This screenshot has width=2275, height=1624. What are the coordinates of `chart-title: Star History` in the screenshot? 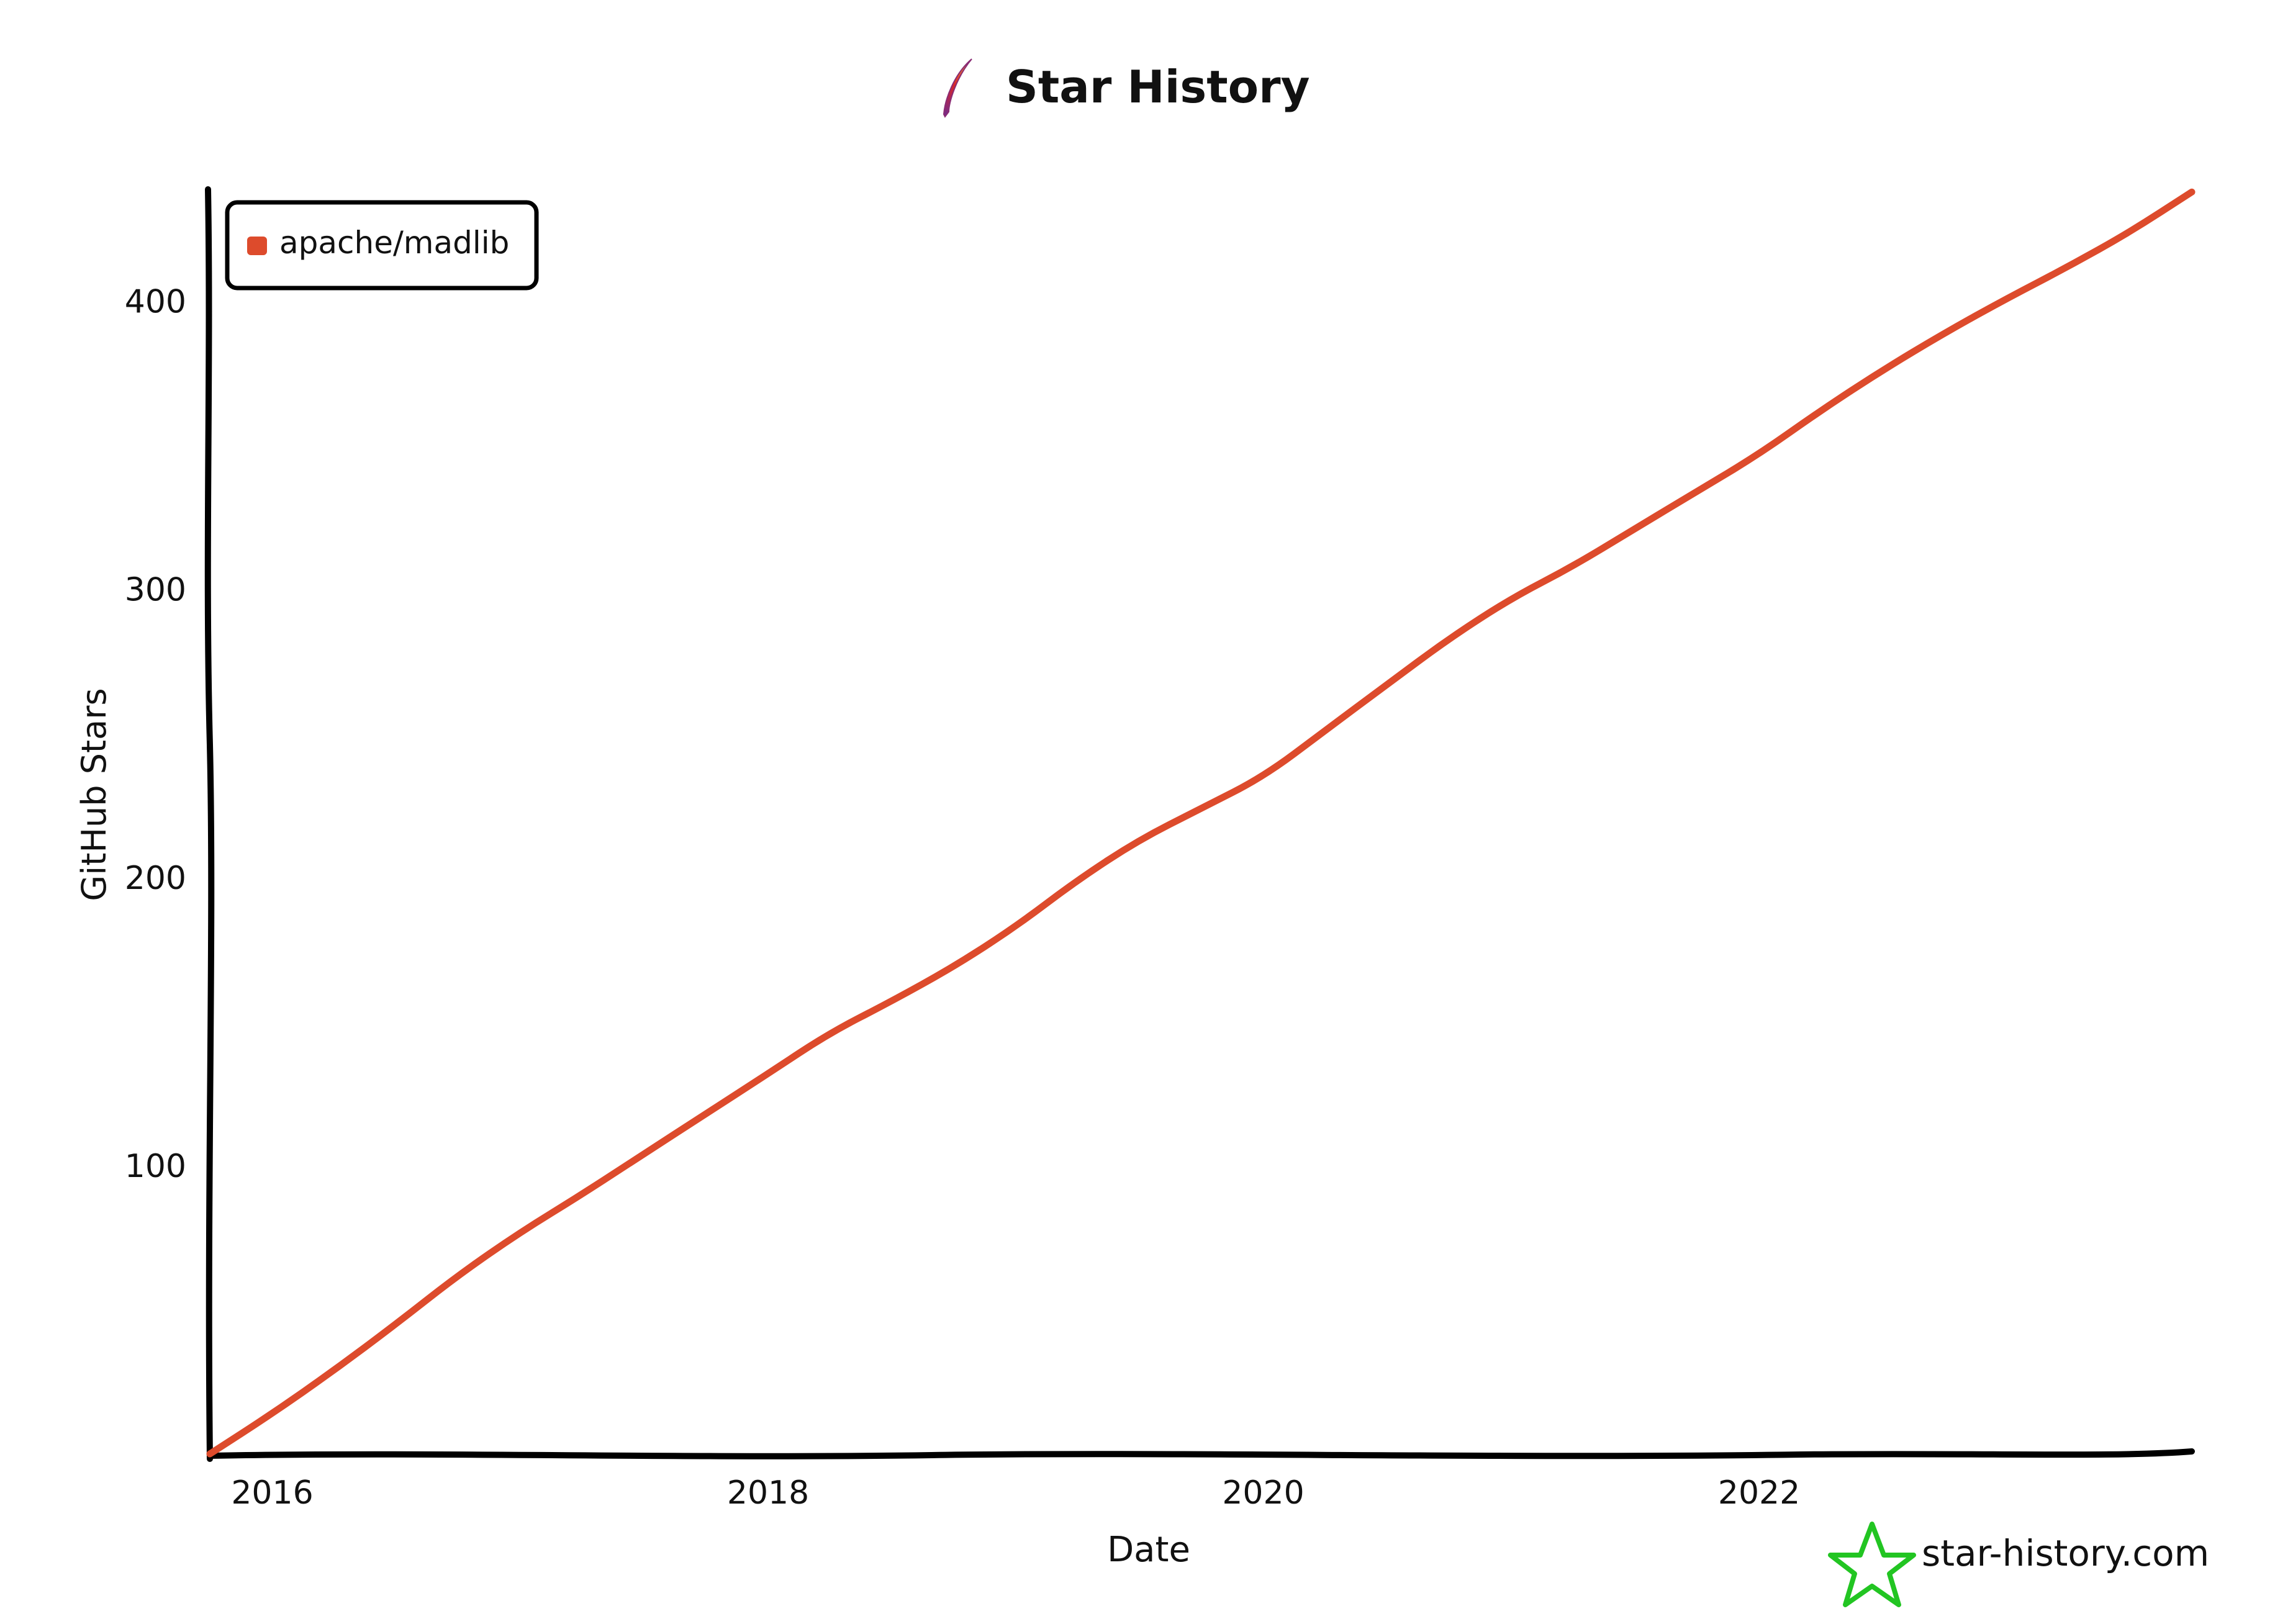 It's located at (1126, 88).